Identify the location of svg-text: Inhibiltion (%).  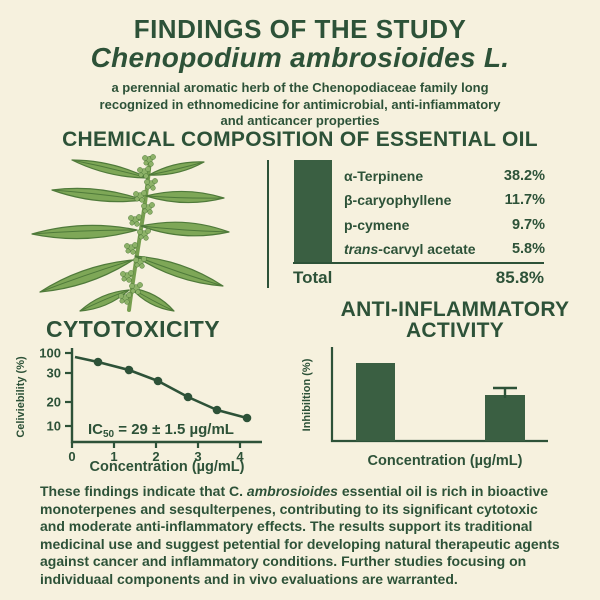
(307, 394).